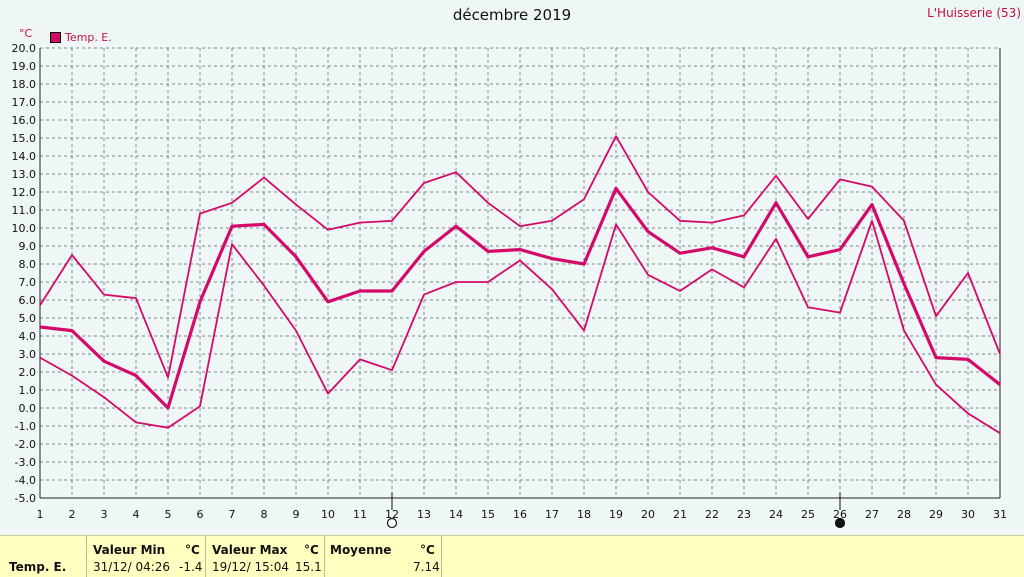 Image resolution: width=1024 pixels, height=577 pixels. Describe the element at coordinates (24, 228) in the screenshot. I see `y-tick-label: 10.0` at that location.